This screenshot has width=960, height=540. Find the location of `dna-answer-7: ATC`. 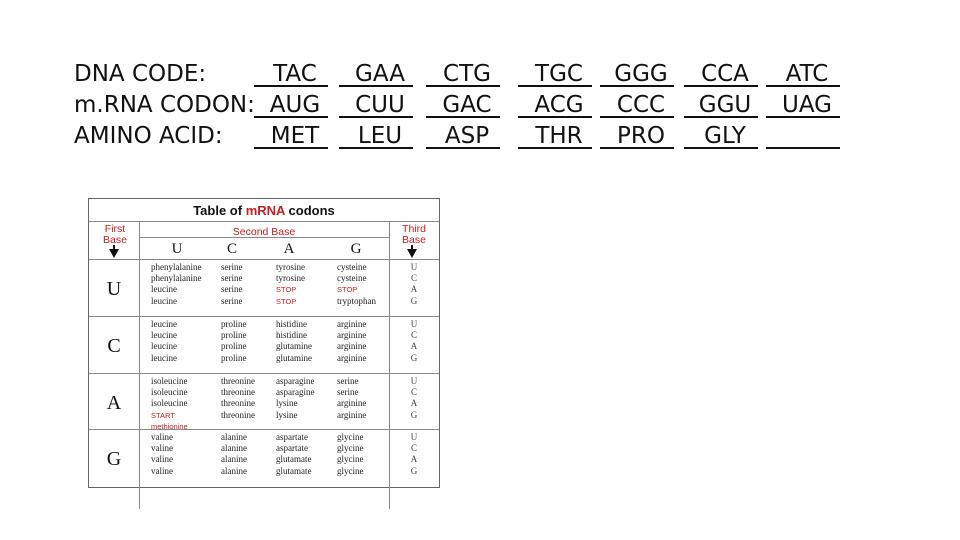

dna-answer-7: ATC is located at coordinates (807, 74).